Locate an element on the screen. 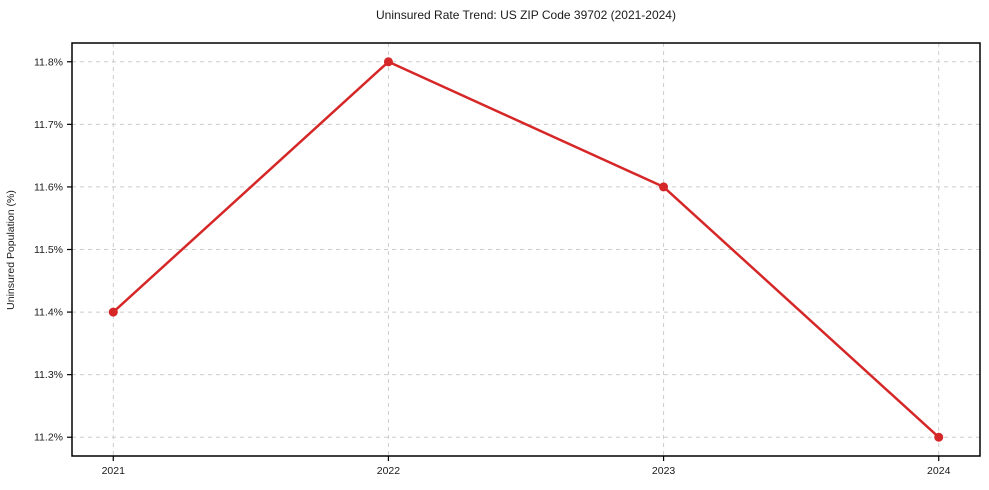  x-tick-label: 2023 is located at coordinates (664, 471).